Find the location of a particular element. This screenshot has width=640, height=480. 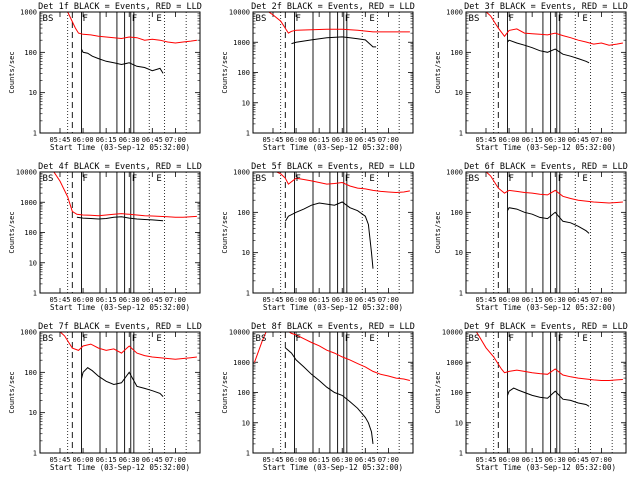

panel-title: Det 4f BLACK = Events, RED = LLD is located at coordinates (120, 167).